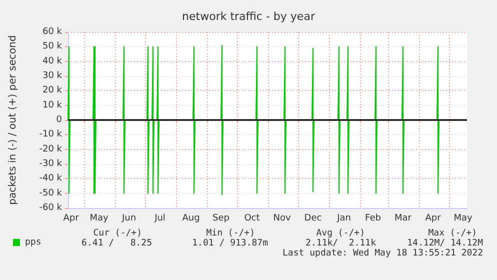 The width and height of the screenshot is (497, 280). What do you see at coordinates (33, 243) in the screenshot?
I see `legend-label: pps` at bounding box center [33, 243].